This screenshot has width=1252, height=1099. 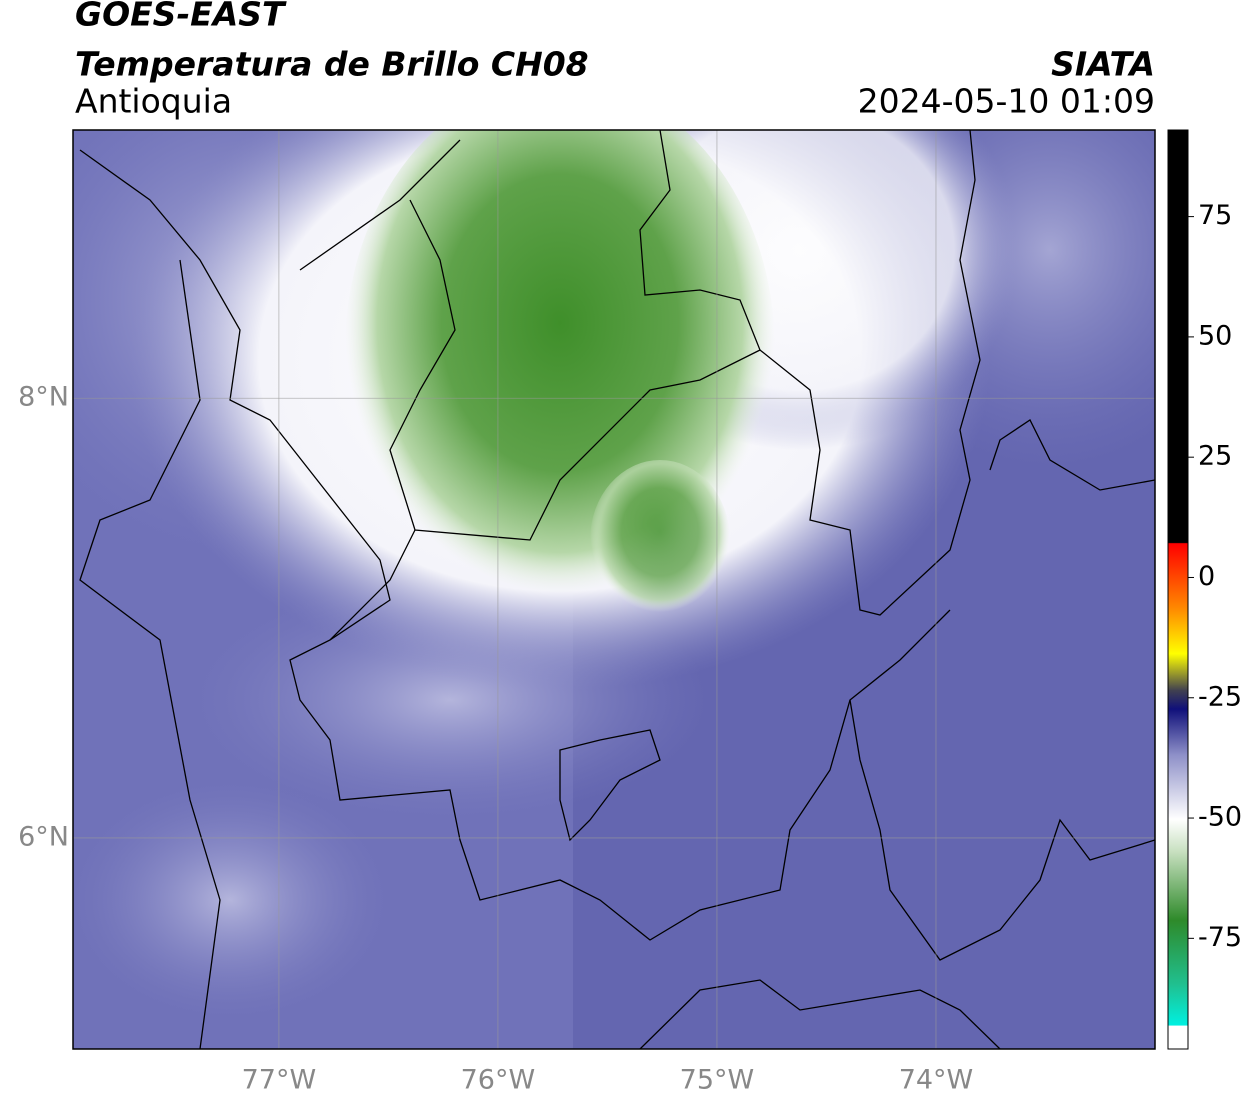 What do you see at coordinates (1220, 696) in the screenshot?
I see `colorbar-tick-label: -25` at bounding box center [1220, 696].